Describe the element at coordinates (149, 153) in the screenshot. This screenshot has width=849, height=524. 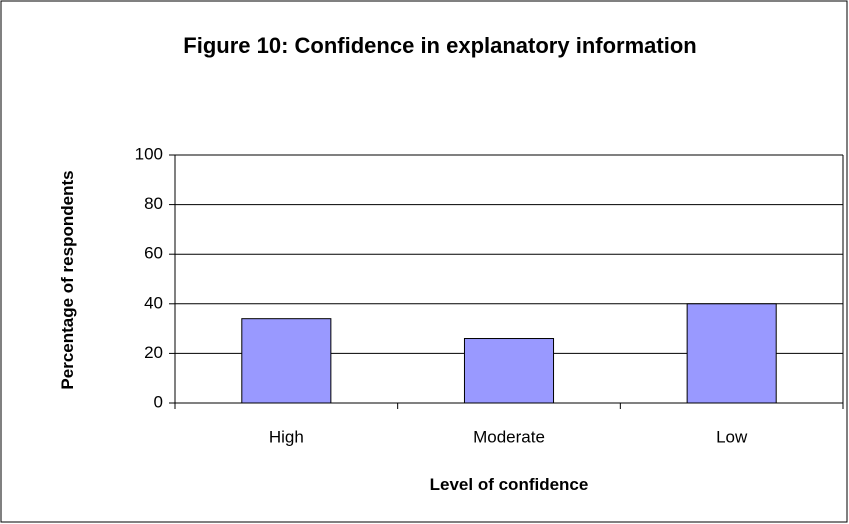
I see `y-tick-label: 100` at that location.